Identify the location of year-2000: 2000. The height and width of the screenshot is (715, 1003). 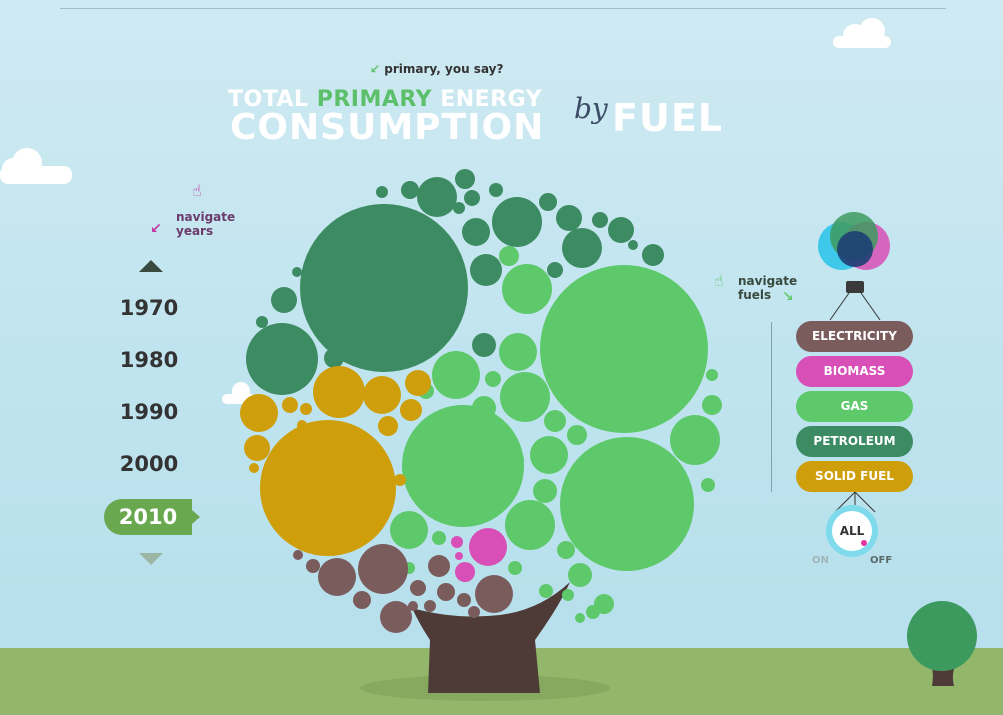
(149, 464).